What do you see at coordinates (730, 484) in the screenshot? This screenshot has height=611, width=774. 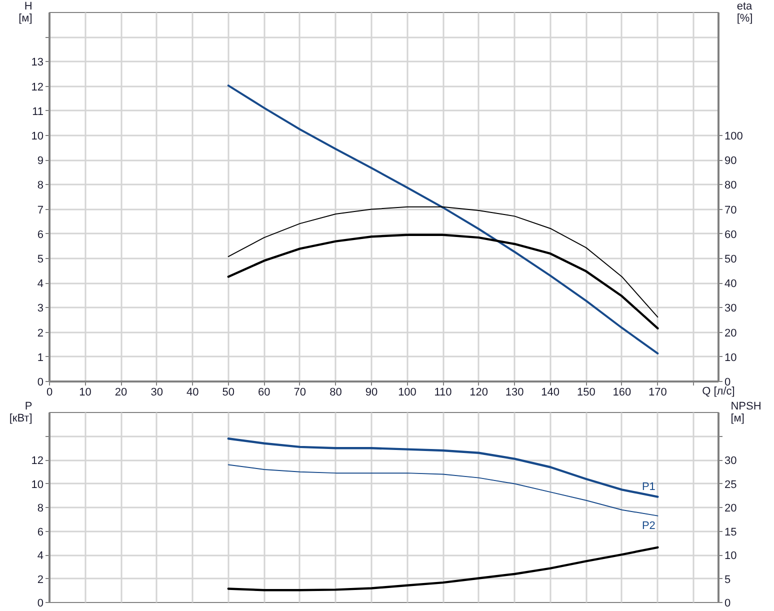 I see `y2-tick-label: 25` at bounding box center [730, 484].